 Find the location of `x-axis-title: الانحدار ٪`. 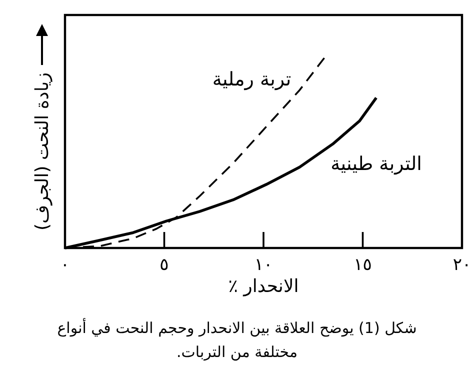

x-axis-title: الانحدار ٪ is located at coordinates (263, 286).